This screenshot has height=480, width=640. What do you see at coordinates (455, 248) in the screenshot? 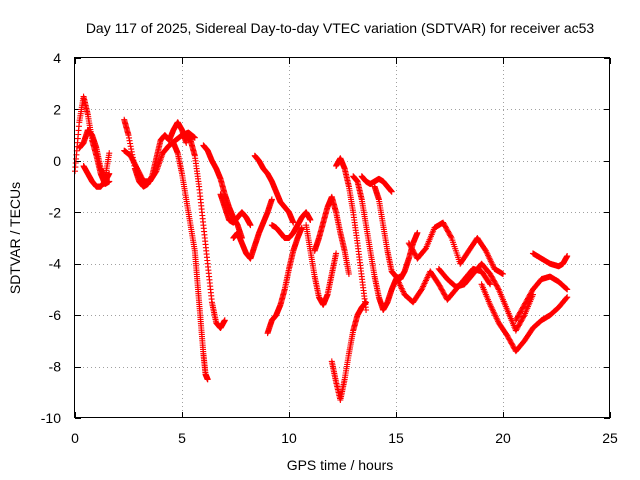
I see `series-sat-v` at bounding box center [455, 248].